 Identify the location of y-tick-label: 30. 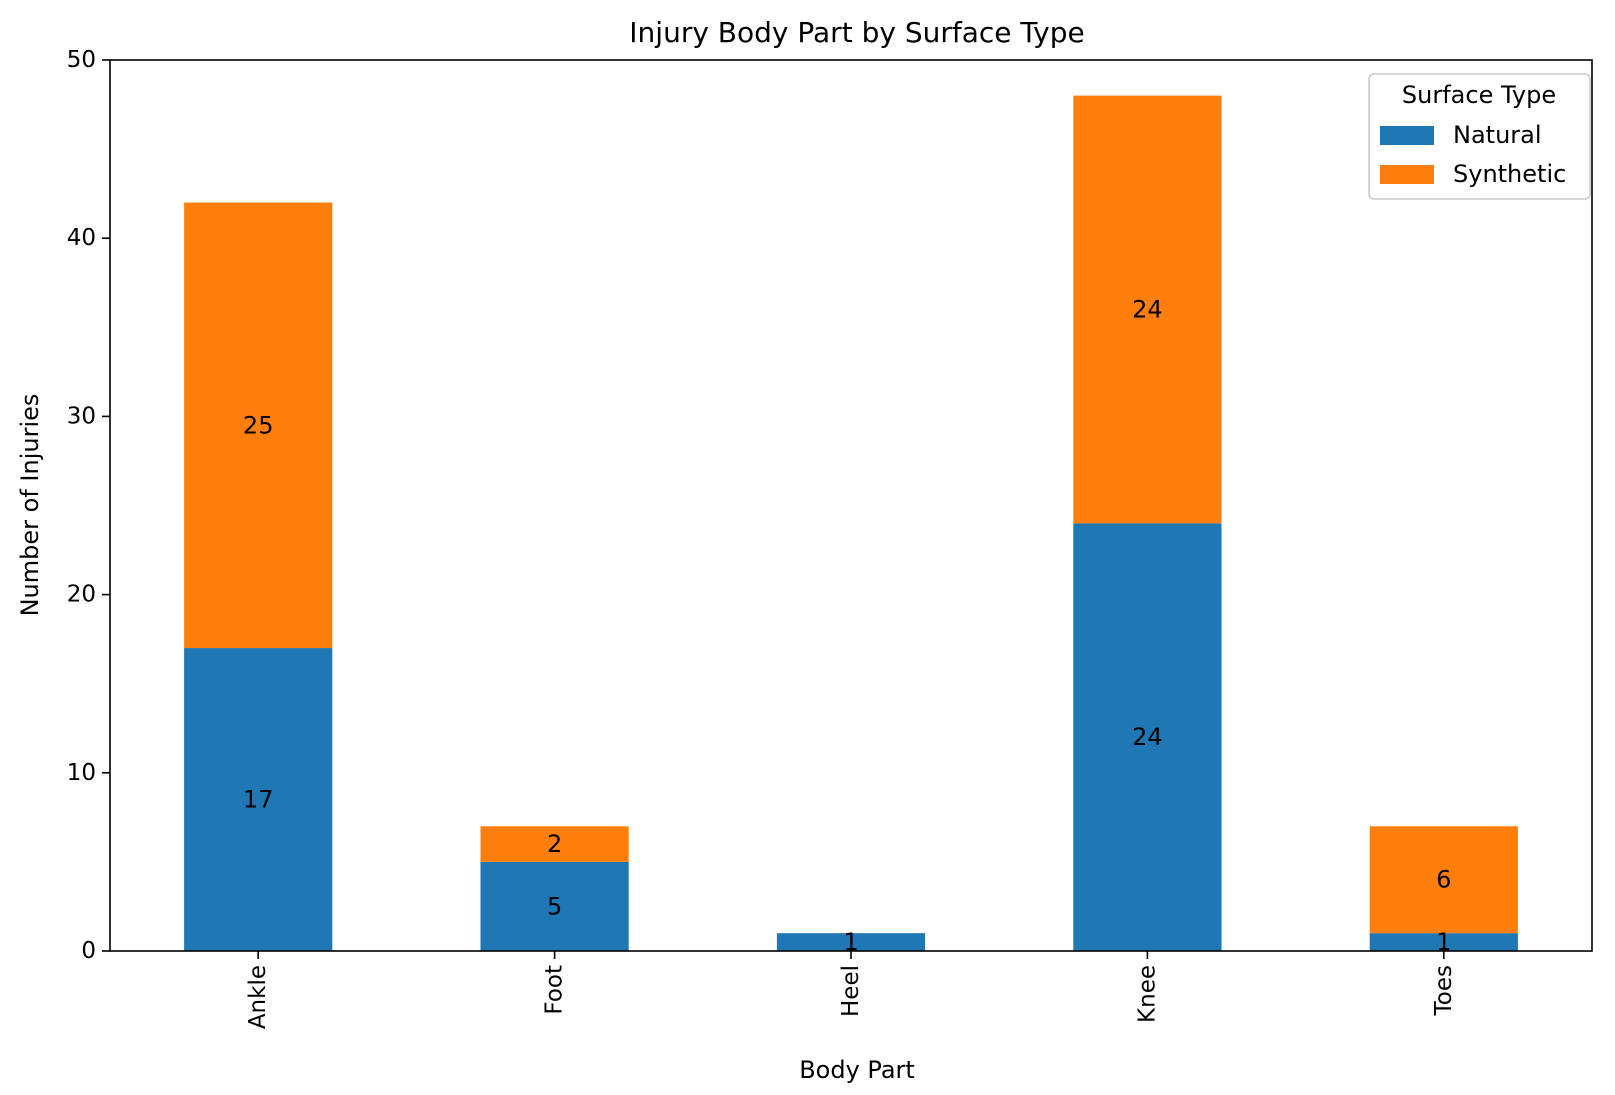
(81, 416).